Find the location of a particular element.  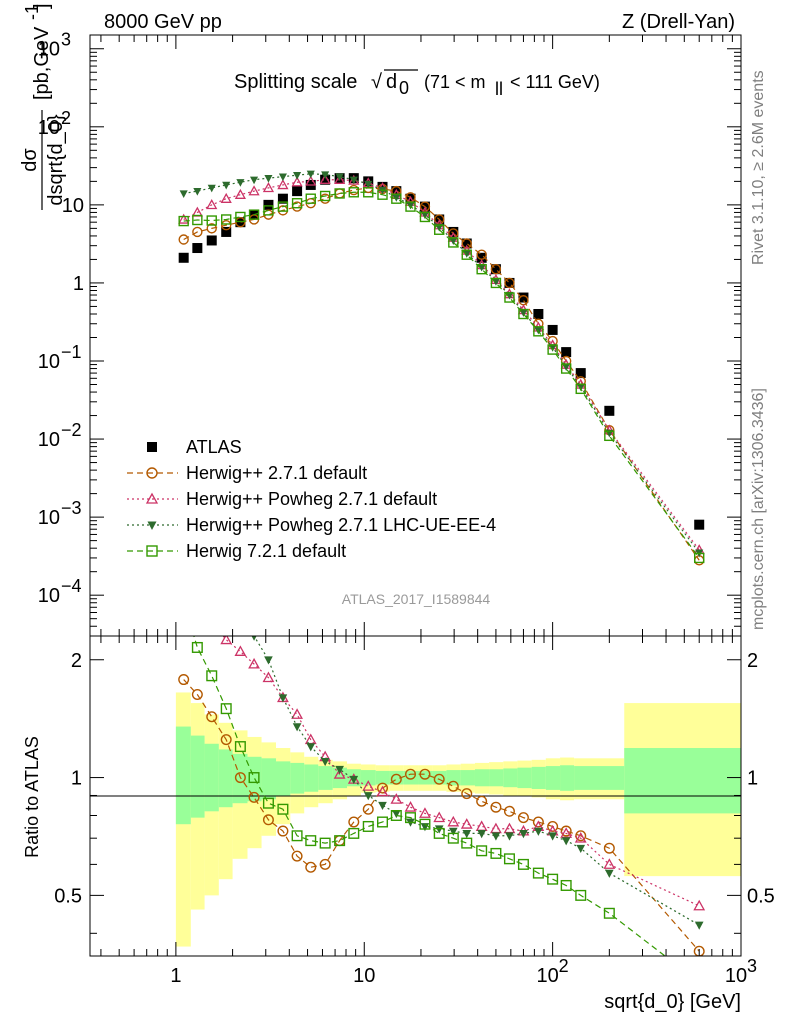

ratio-y-tick-label-right: 2 is located at coordinates (752, 661).